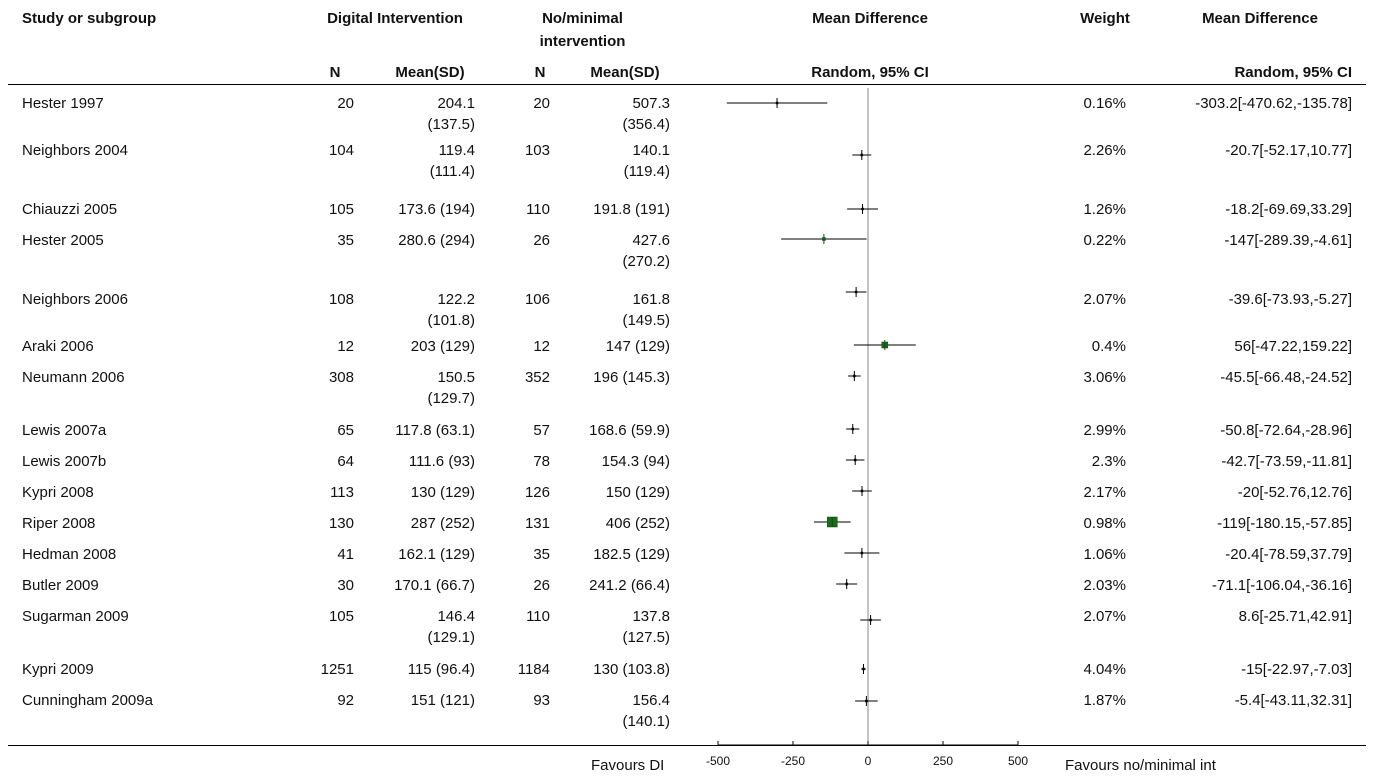 Image resolution: width=1375 pixels, height=776 pixels. Describe the element at coordinates (456, 150) in the screenshot. I see `row-mean-sd-1: 119.4` at that location.